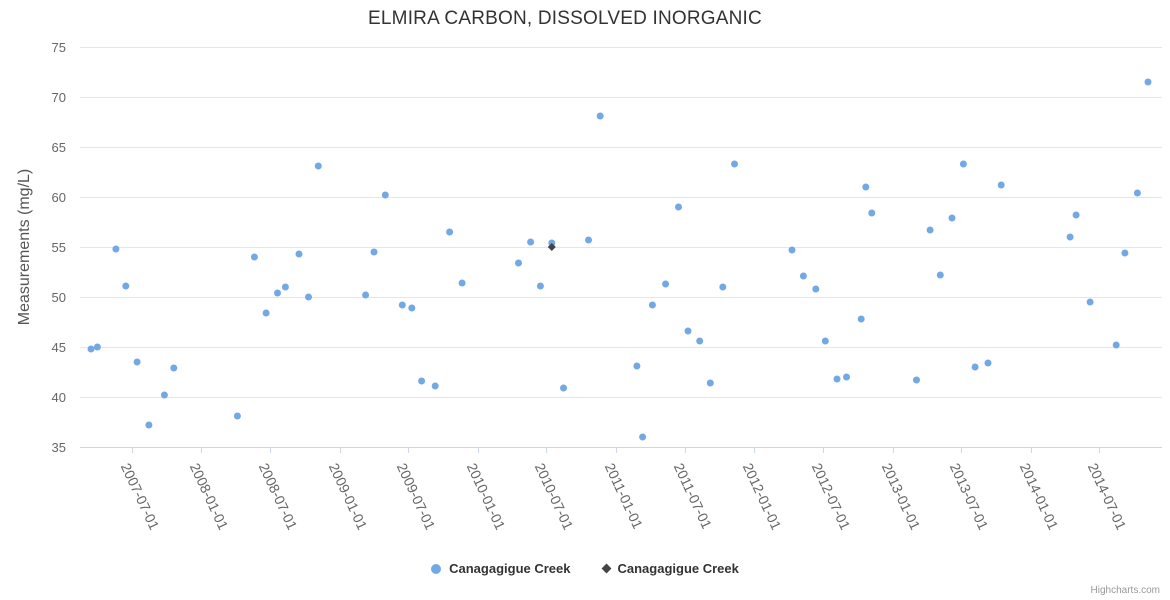  What do you see at coordinates (624, 496) in the screenshot?
I see `x-tick-label: 2011-01-01` at bounding box center [624, 496].